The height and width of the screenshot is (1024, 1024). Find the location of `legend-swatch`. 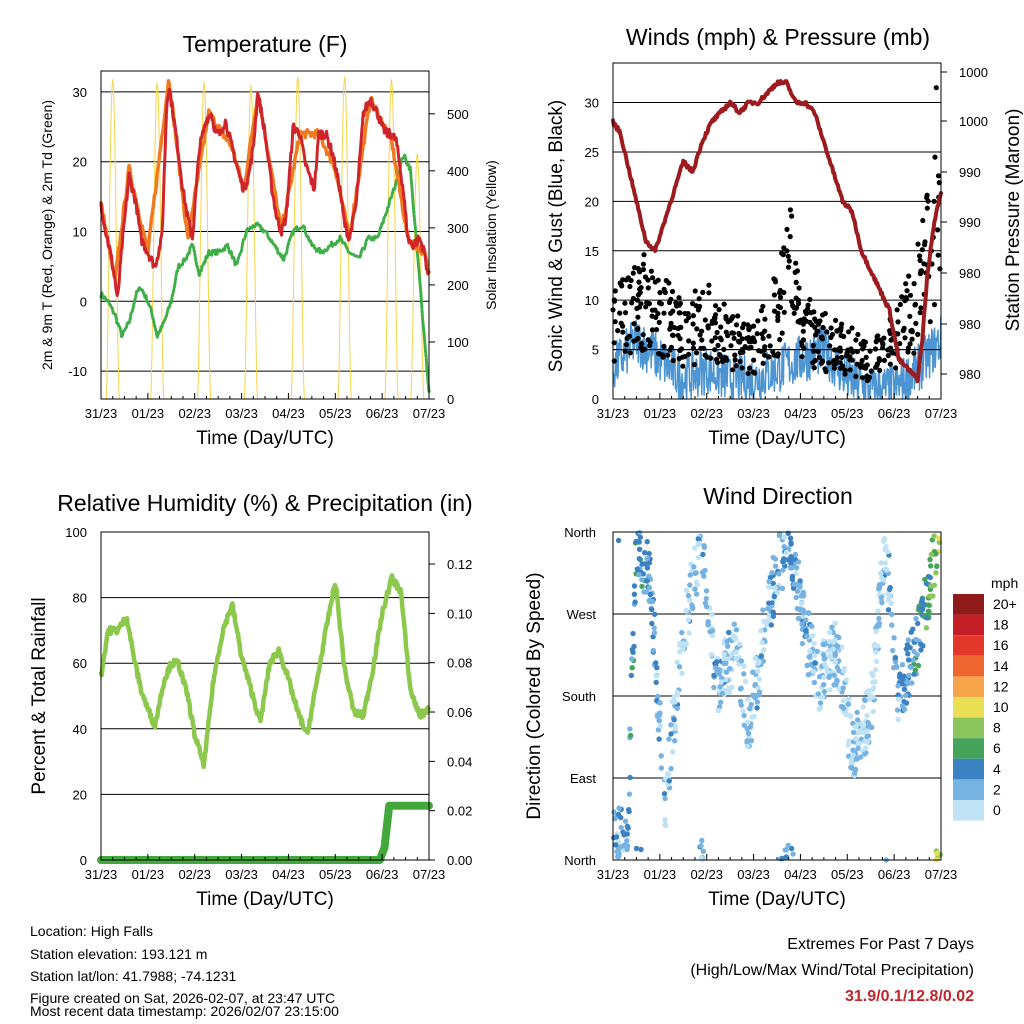

legend-swatch is located at coordinates (968, 666).